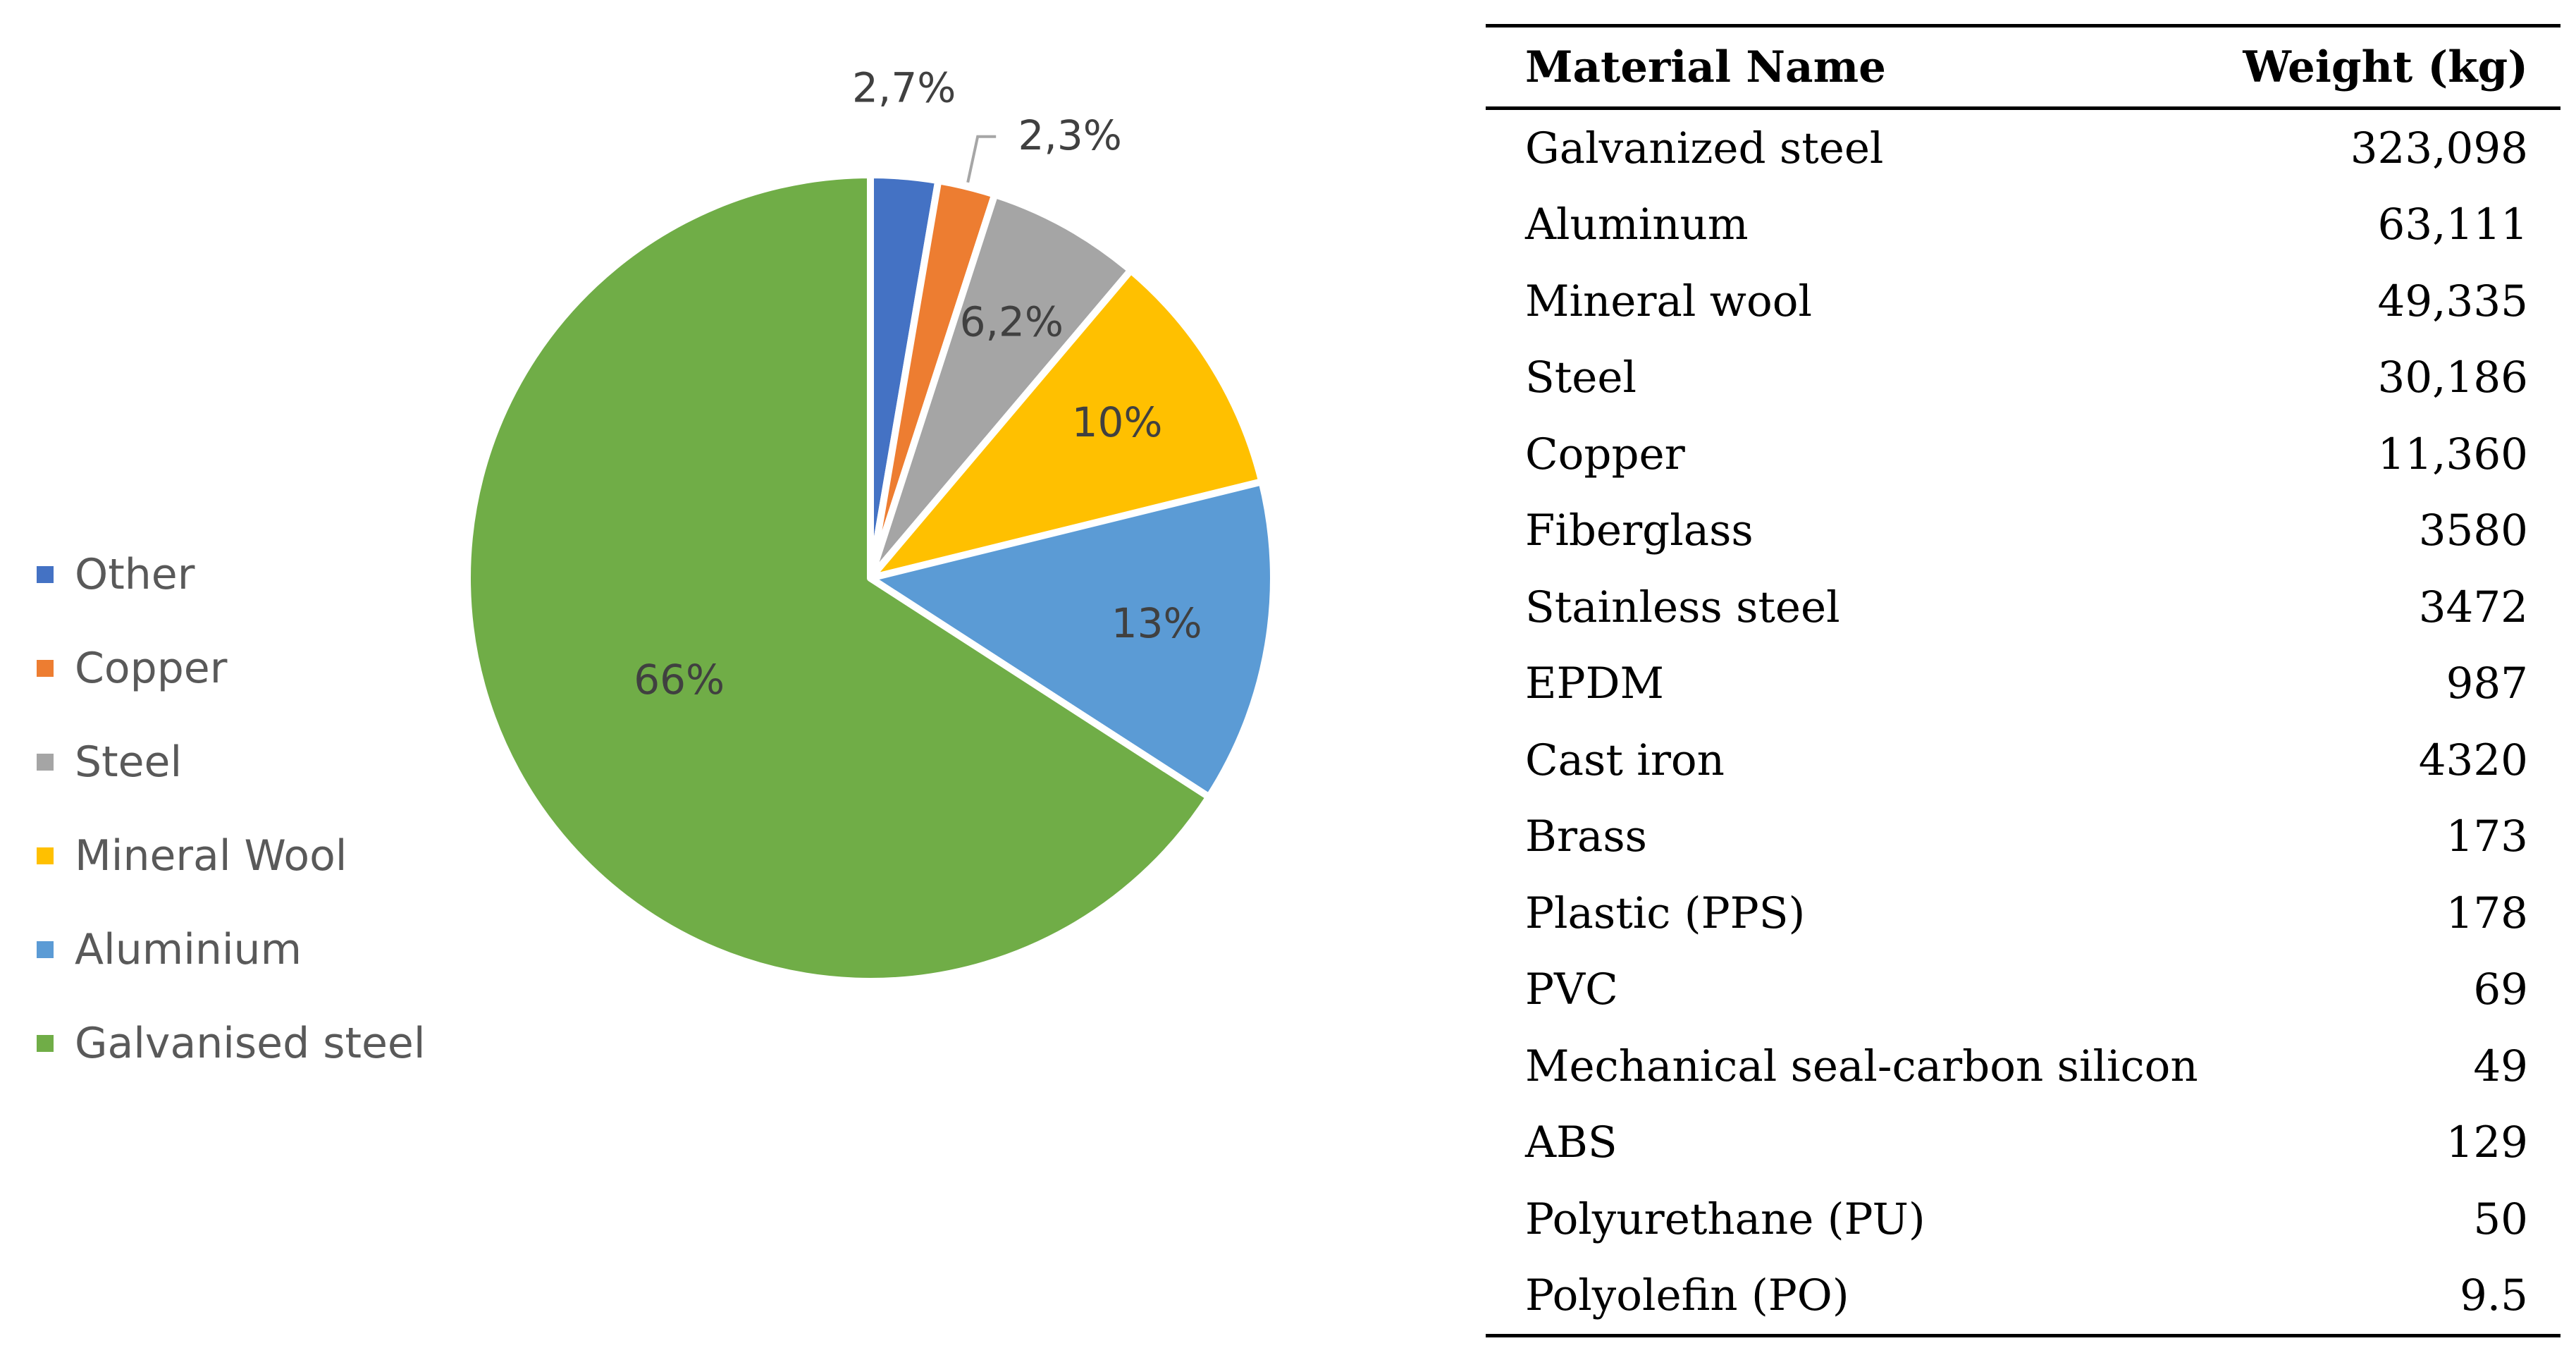  I want to click on material-weight-cell: 9.5, so click(2394, 1297).